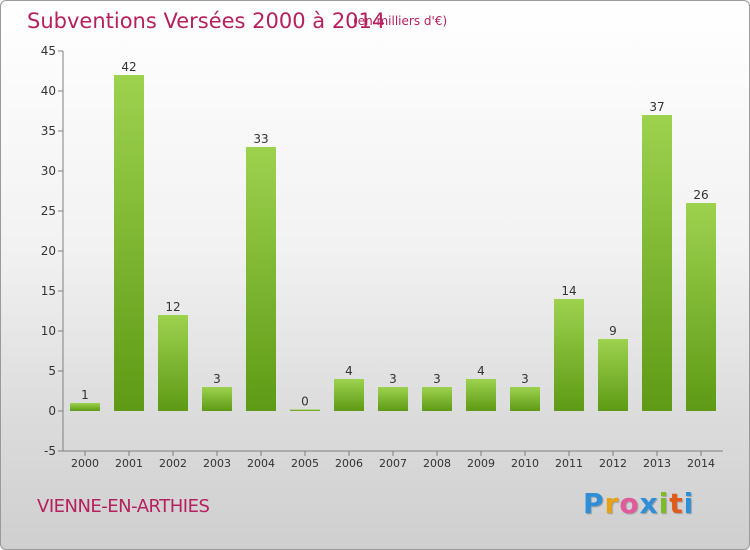 This screenshot has height=550, width=750. Describe the element at coordinates (85, 407) in the screenshot. I see `bar-2000` at that location.